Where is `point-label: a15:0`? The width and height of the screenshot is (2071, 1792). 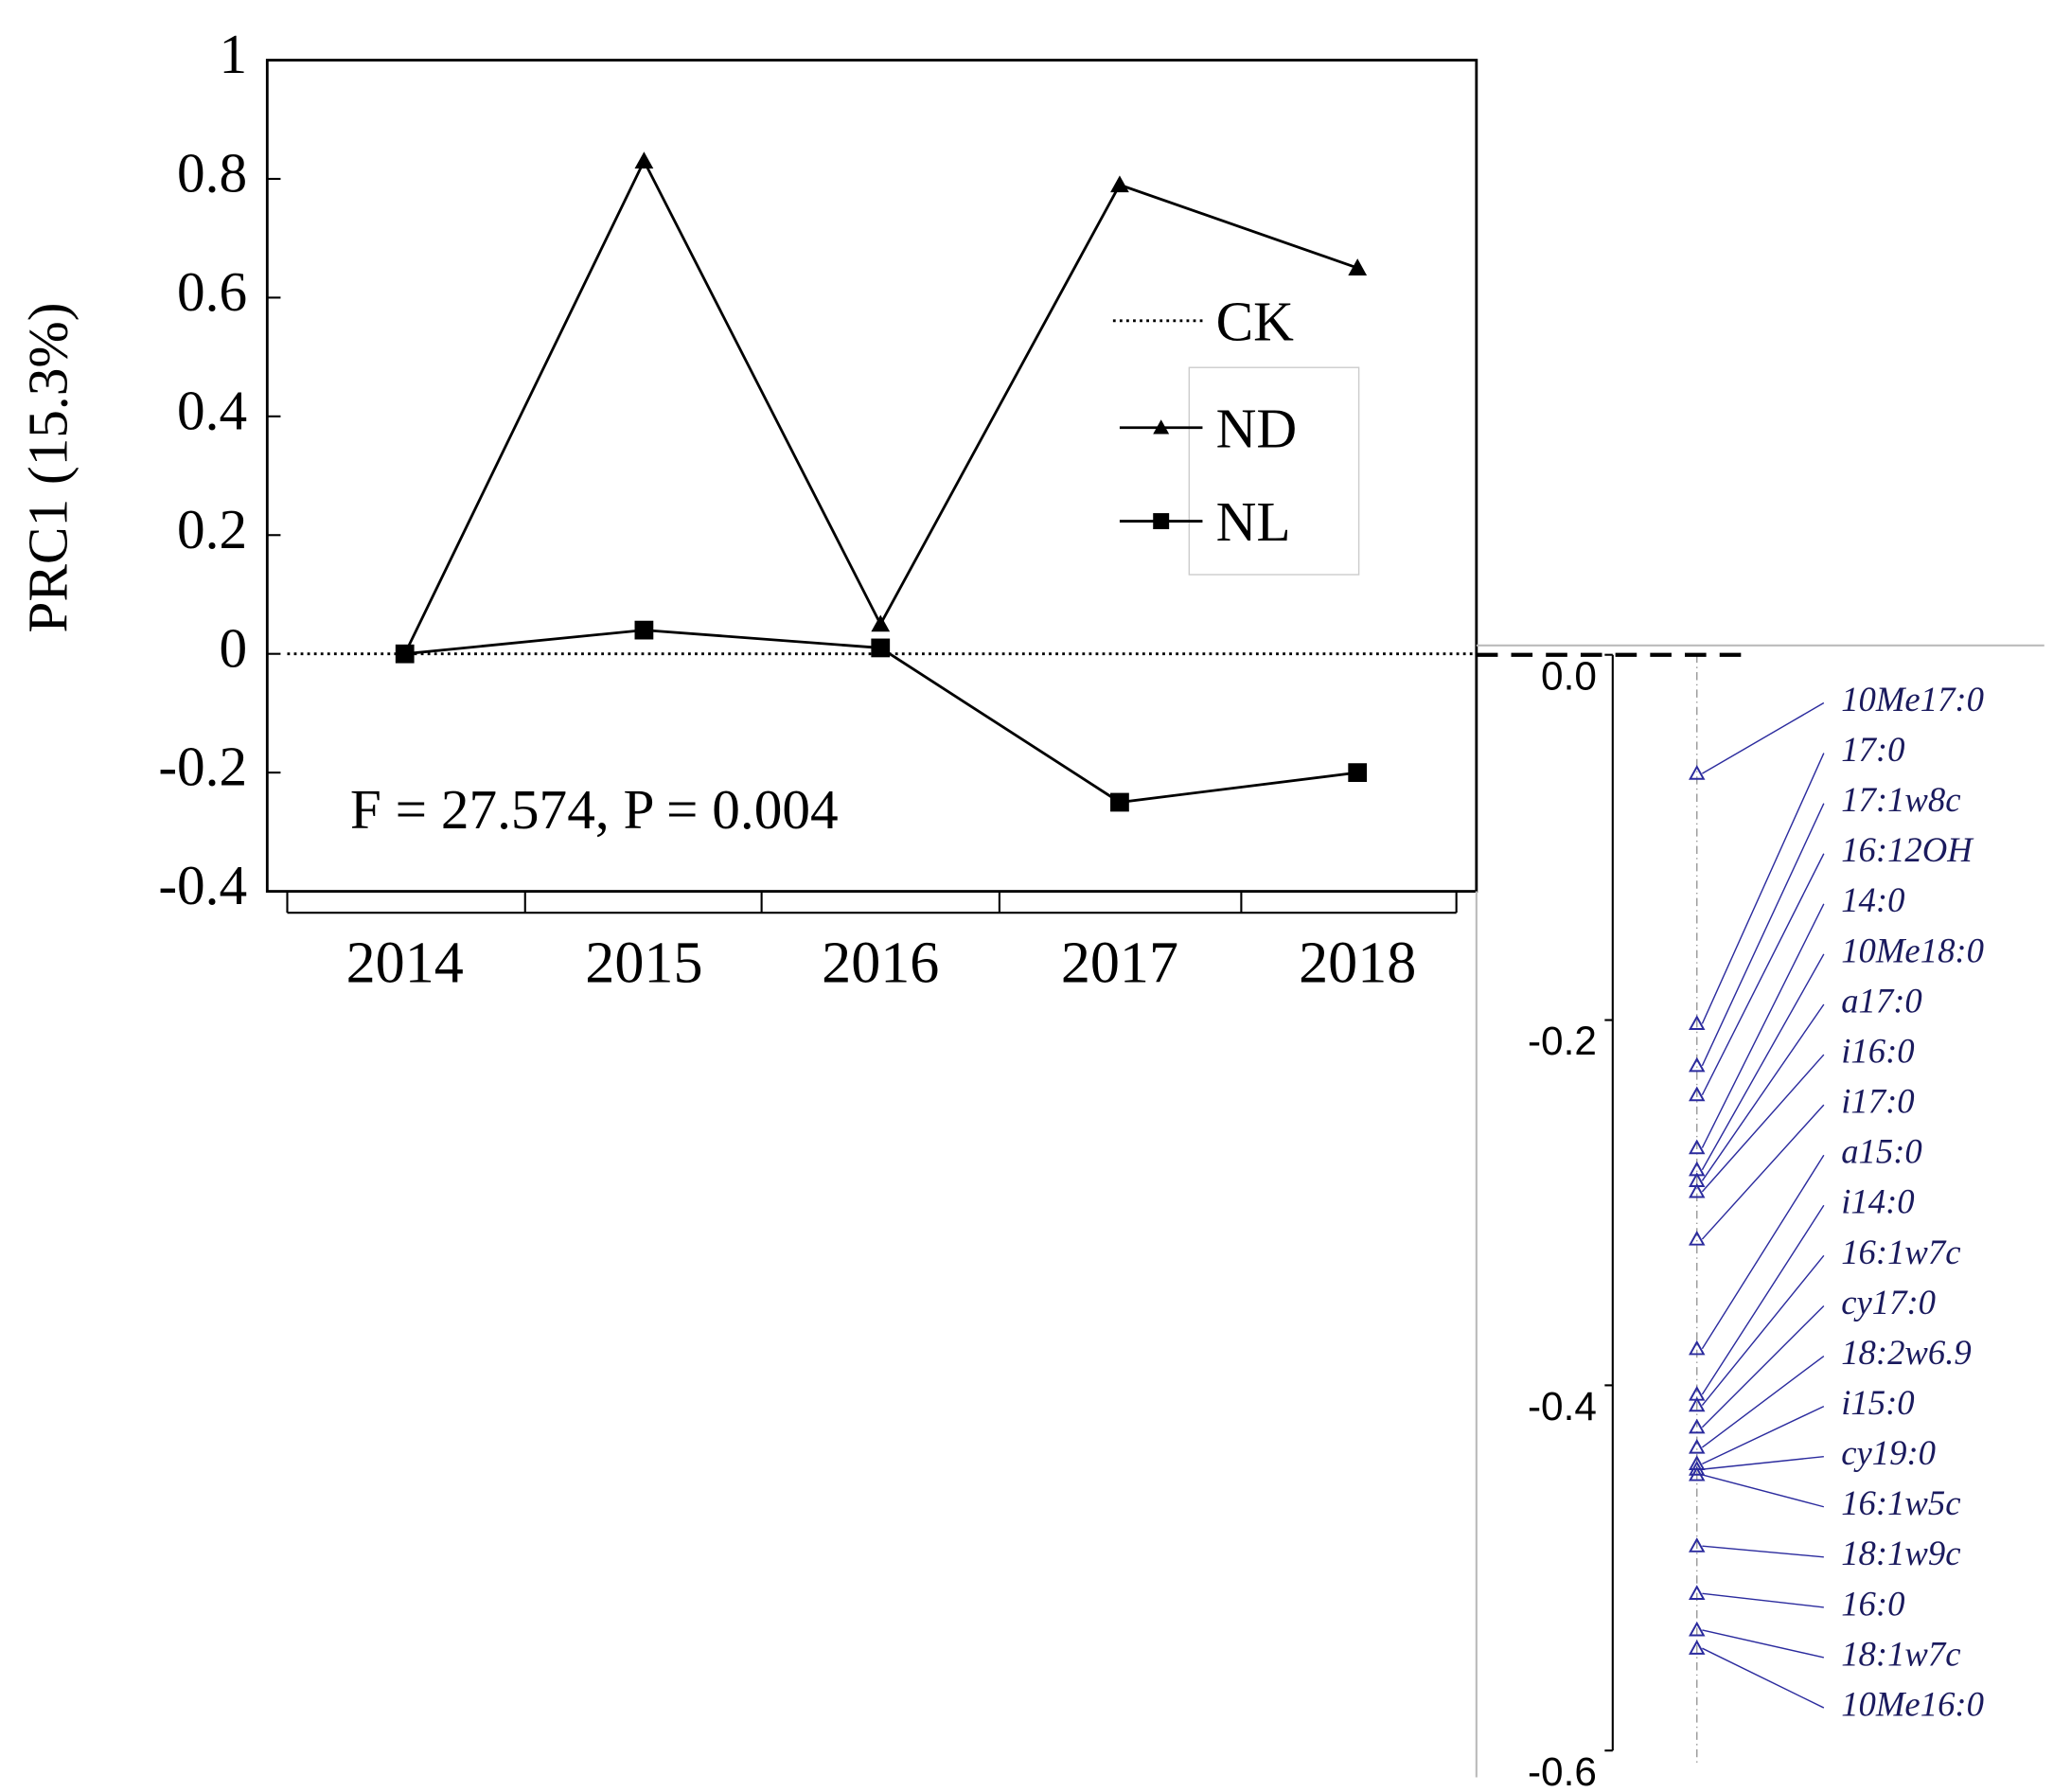
point-label: a15:0 is located at coordinates (1881, 1151).